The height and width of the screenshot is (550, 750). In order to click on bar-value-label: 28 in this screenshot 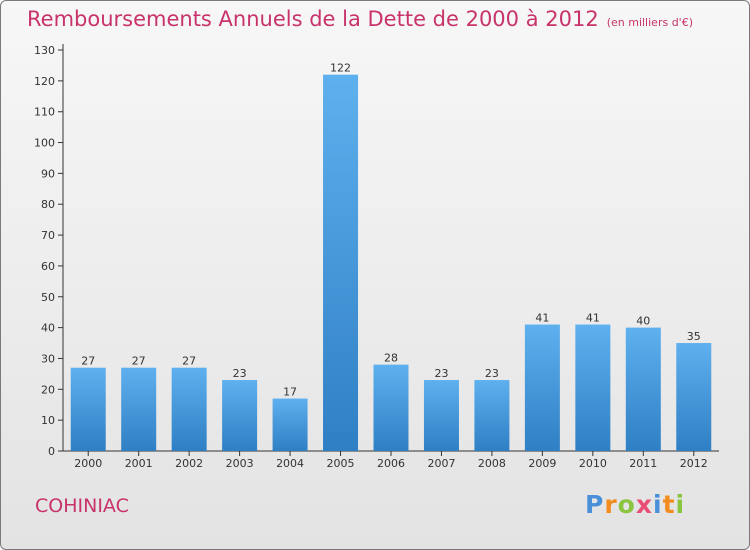, I will do `click(391, 358)`.